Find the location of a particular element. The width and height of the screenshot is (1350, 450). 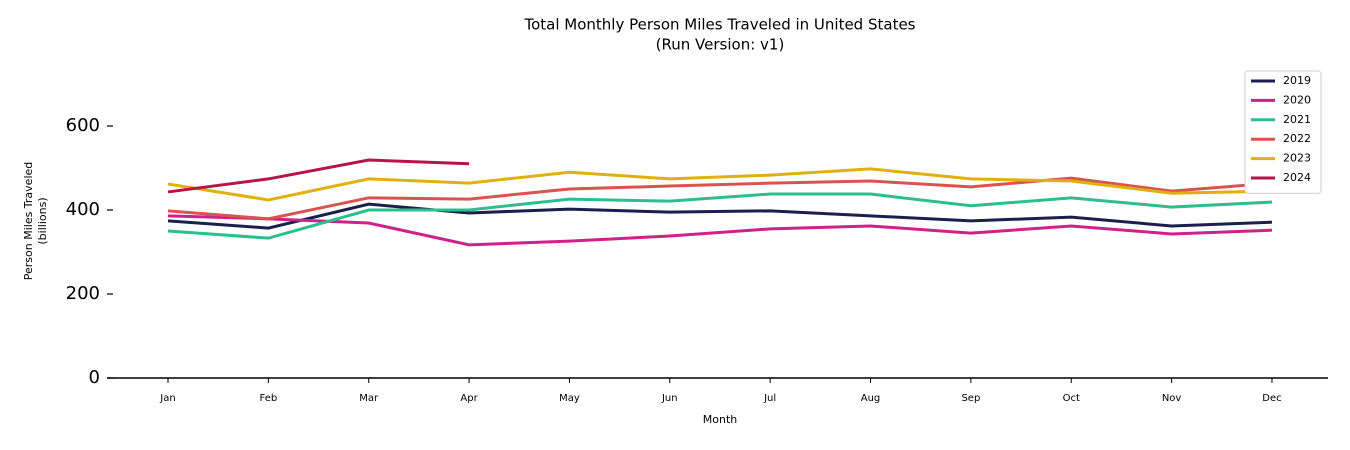

x-tick-label: Feb is located at coordinates (269, 398).